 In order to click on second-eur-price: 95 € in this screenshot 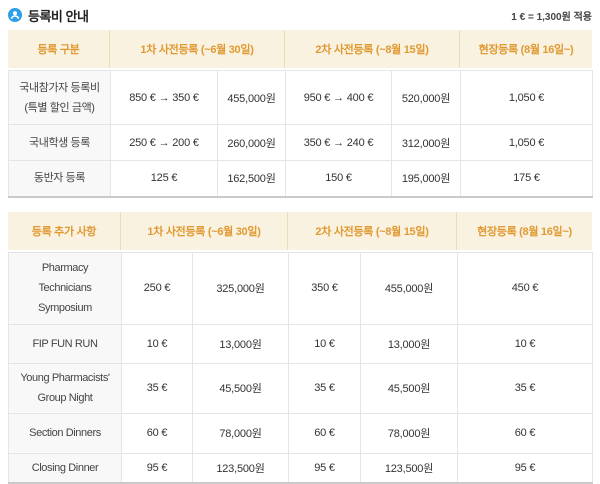, I will do `click(325, 468)`.